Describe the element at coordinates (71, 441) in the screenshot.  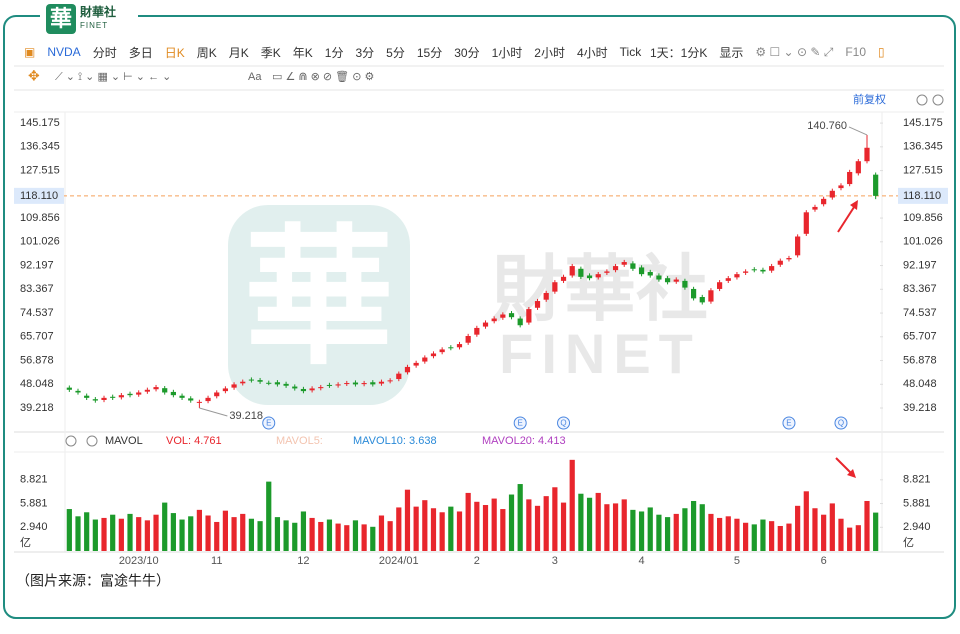
I see `settings-icon` at that location.